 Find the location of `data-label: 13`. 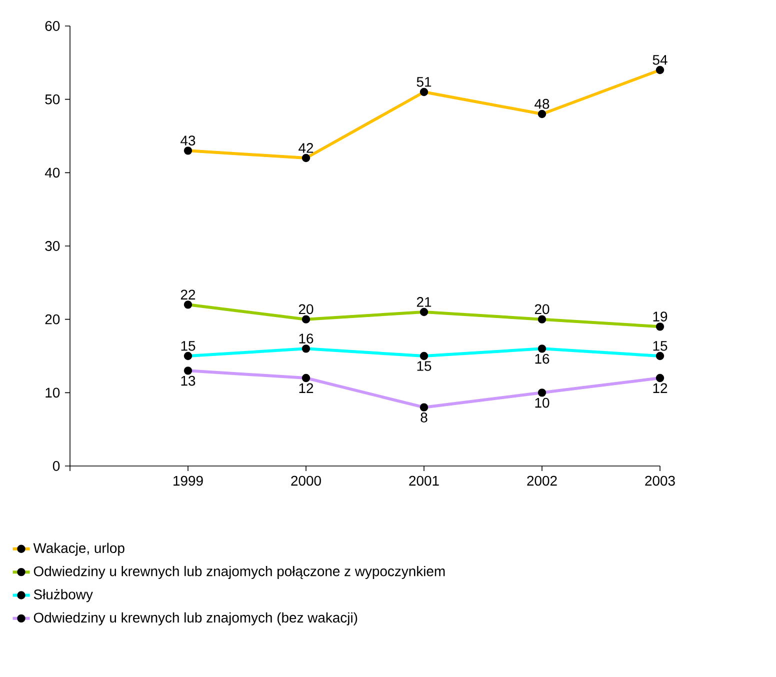

data-label: 13 is located at coordinates (188, 381).